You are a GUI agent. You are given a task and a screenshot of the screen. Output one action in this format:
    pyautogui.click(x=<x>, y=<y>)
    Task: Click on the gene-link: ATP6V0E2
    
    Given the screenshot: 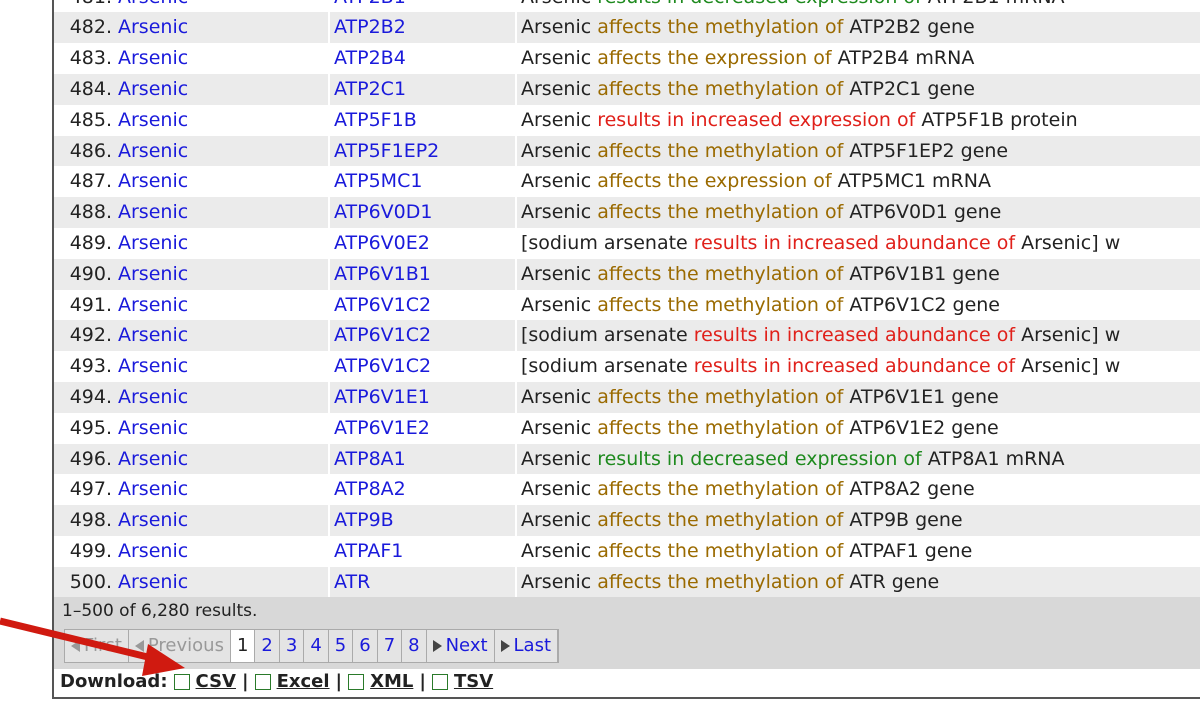 What is the action you would take?
    pyautogui.click(x=382, y=243)
    